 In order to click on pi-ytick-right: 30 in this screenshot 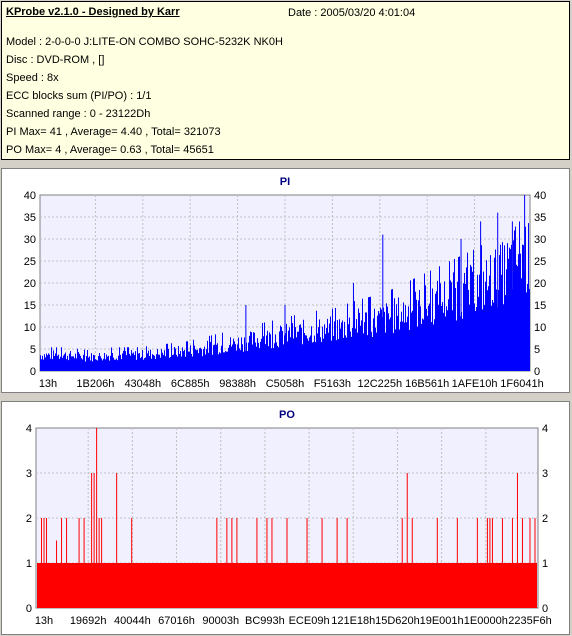, I will do `click(540, 240)`.